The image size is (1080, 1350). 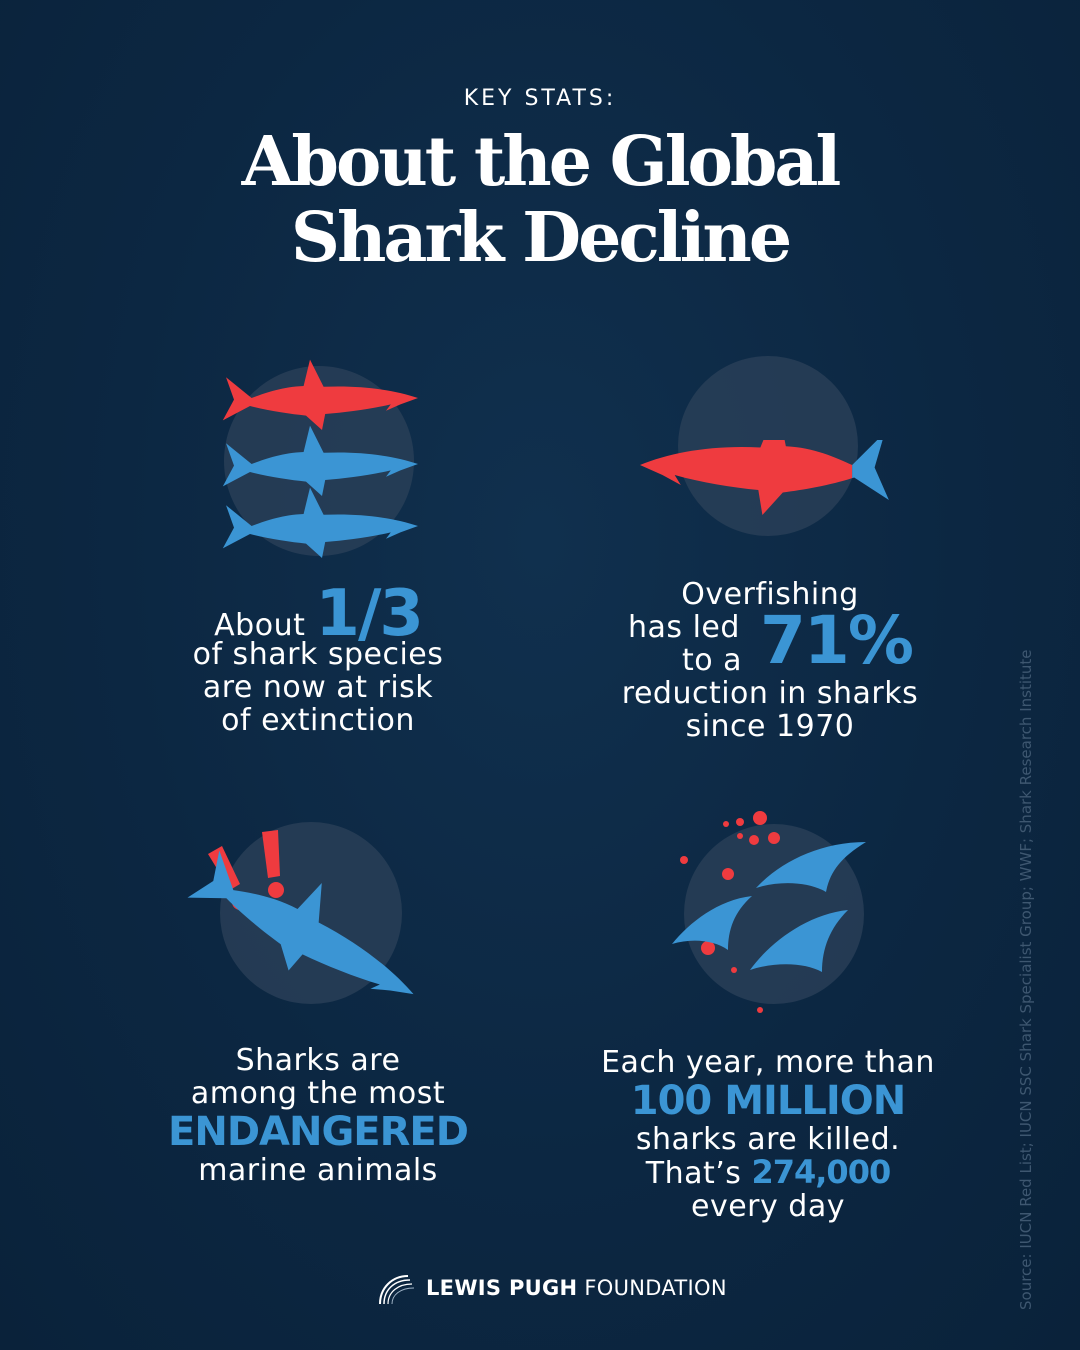 I want to click on stat2-line3: to a, so click(x=712, y=660).